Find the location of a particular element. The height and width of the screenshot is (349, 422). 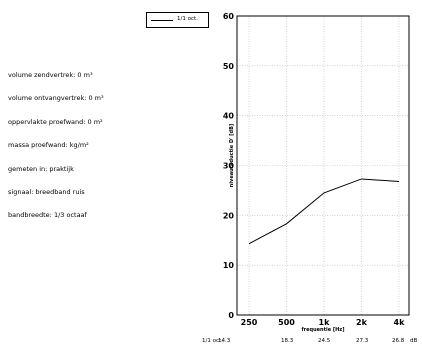

table-value: 18.3 is located at coordinates (287, 341).